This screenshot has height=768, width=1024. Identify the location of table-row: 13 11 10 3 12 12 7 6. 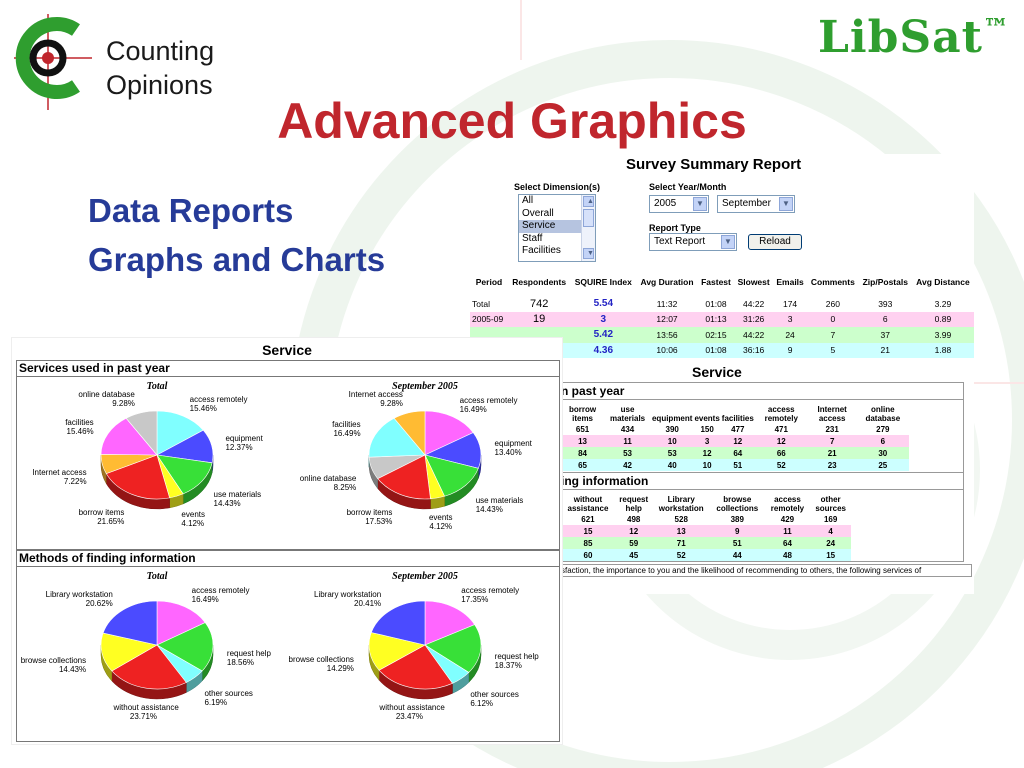
(735, 441).